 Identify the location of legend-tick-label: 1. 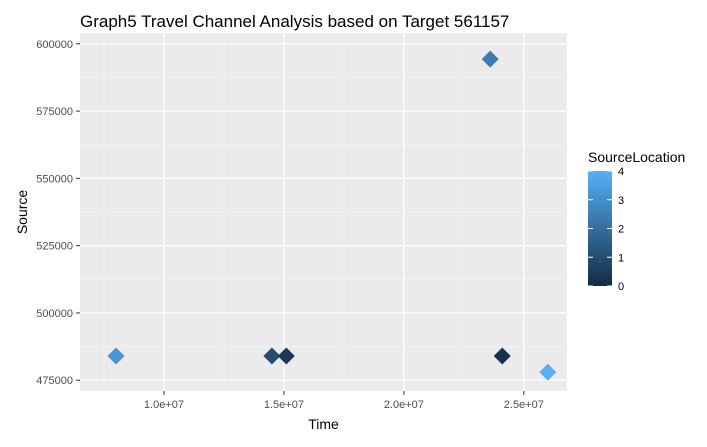
(621, 258).